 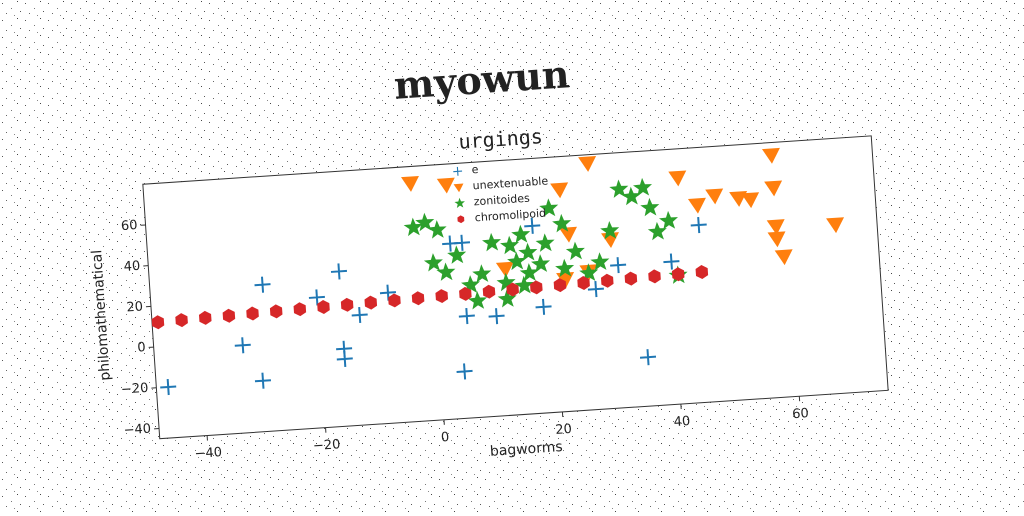 I want to click on y-tick-label: 60, so click(x=130, y=226).